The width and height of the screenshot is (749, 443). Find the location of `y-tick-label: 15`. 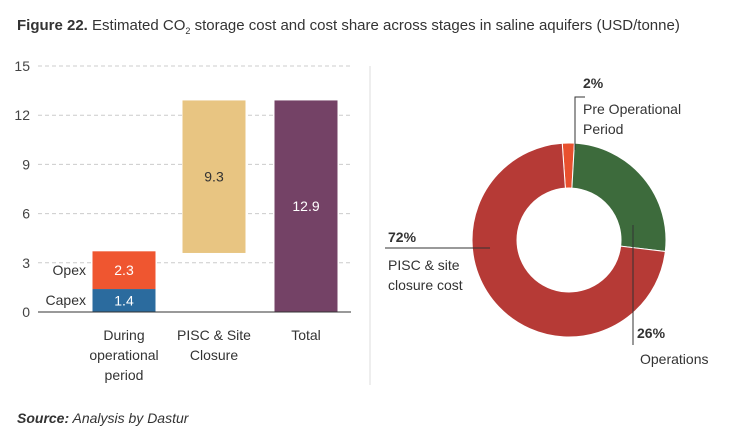

y-tick-label: 15 is located at coordinates (22, 66).